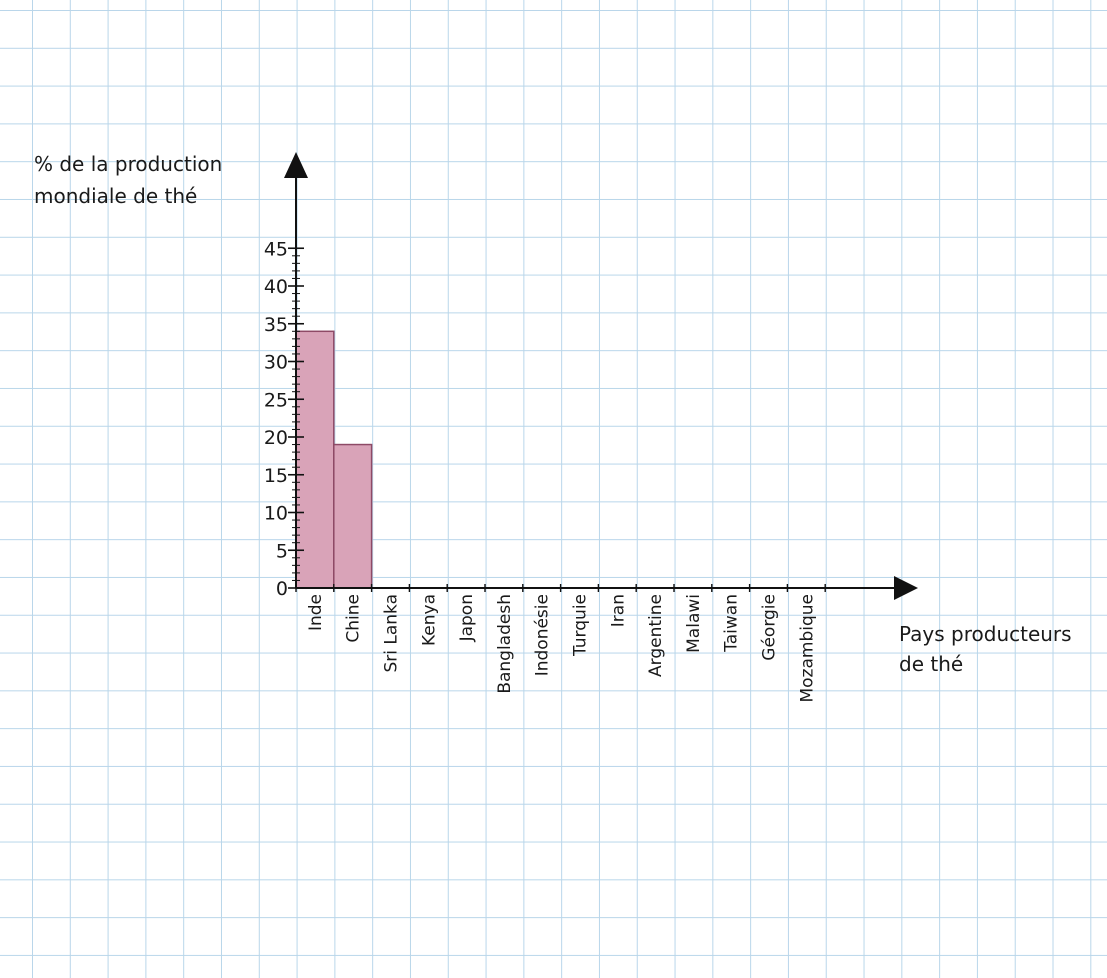 The image size is (1107, 978). What do you see at coordinates (282, 589) in the screenshot?
I see `y-tick-label: 0` at bounding box center [282, 589].